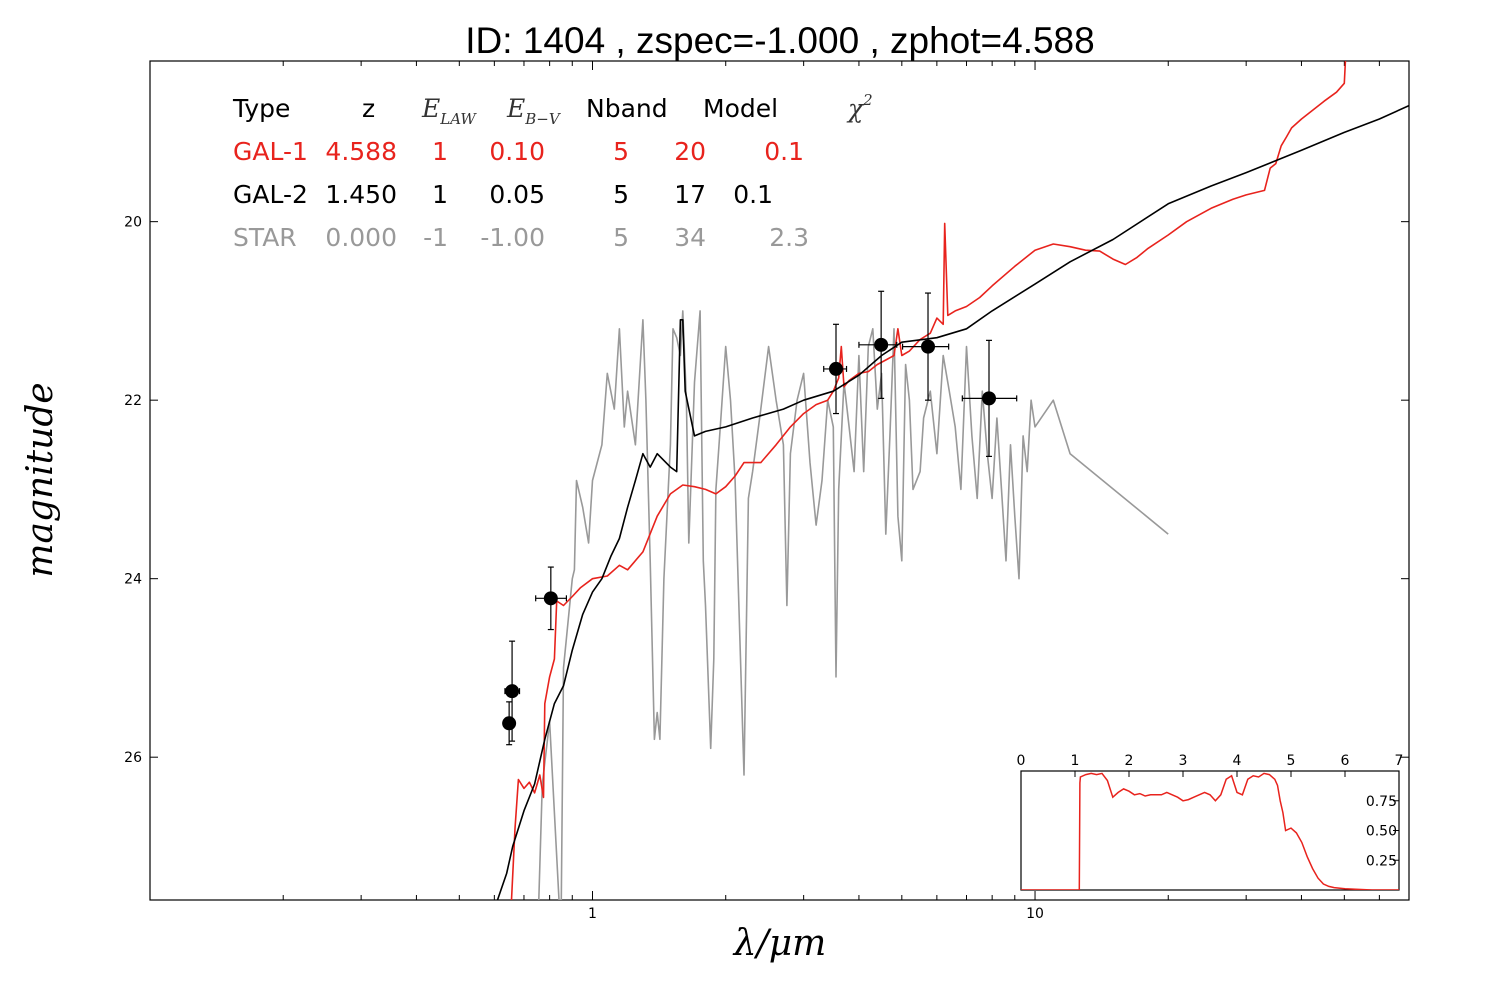 The width and height of the screenshot is (1500, 1000). I want to click on x-tick-label: 10, so click(1035, 914).